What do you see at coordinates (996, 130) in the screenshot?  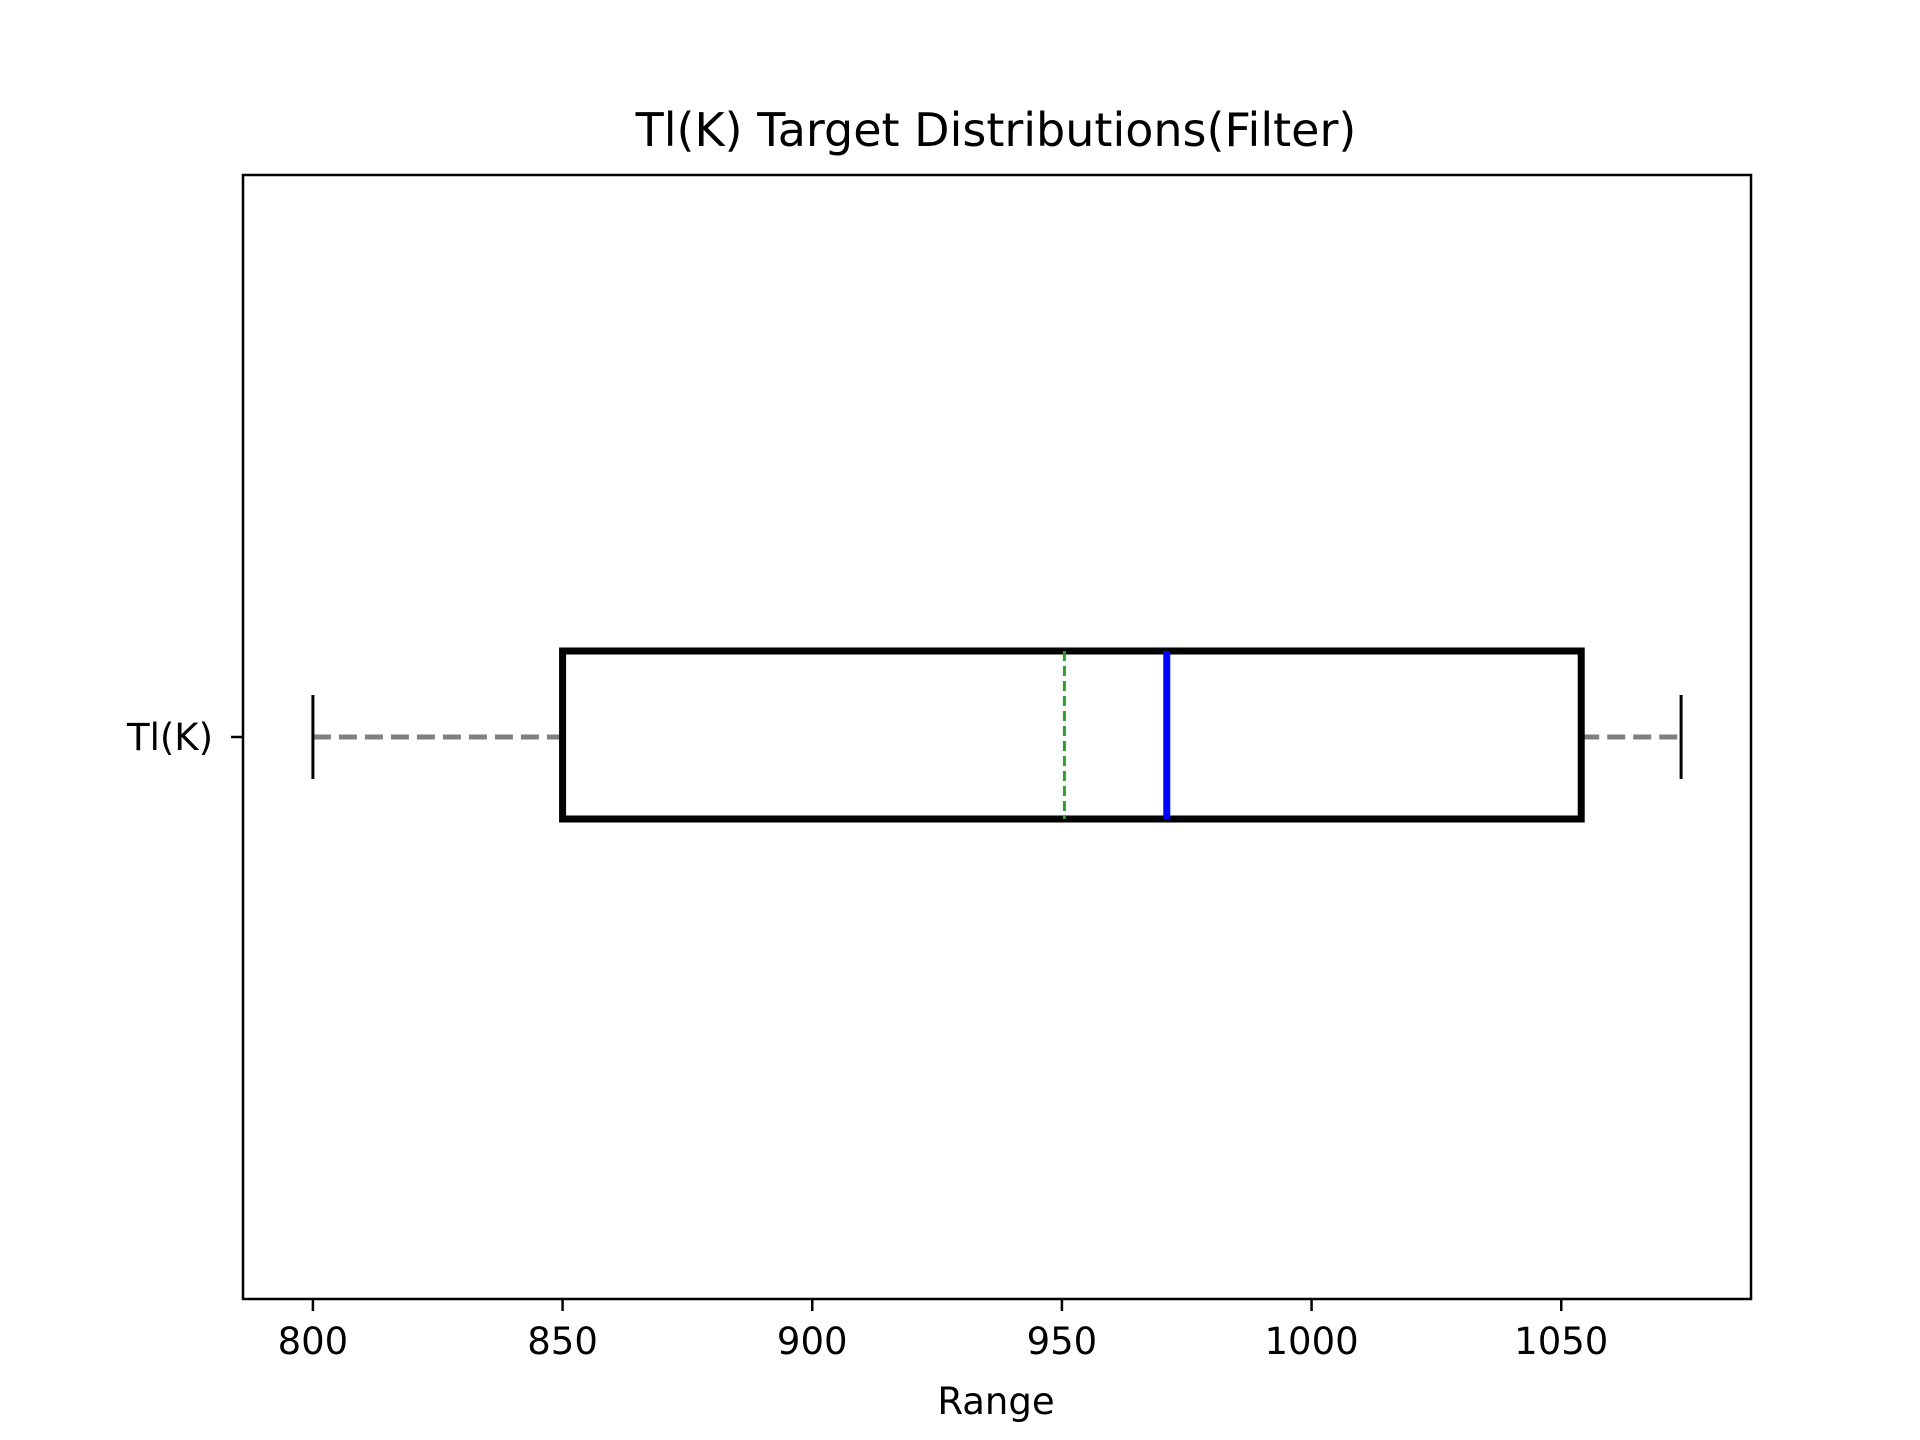 I see `chart-title: Tl(K) Target Distributions(Filter)` at bounding box center [996, 130].